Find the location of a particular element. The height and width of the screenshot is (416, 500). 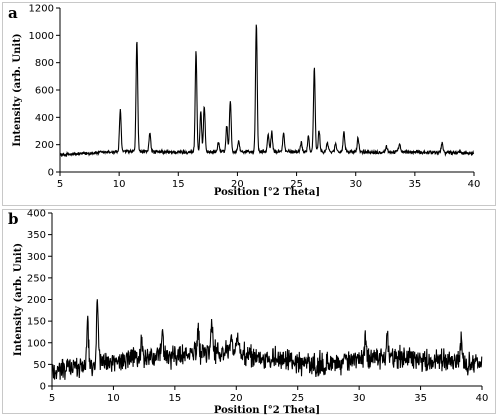

panel-label: a is located at coordinates (13, 13).